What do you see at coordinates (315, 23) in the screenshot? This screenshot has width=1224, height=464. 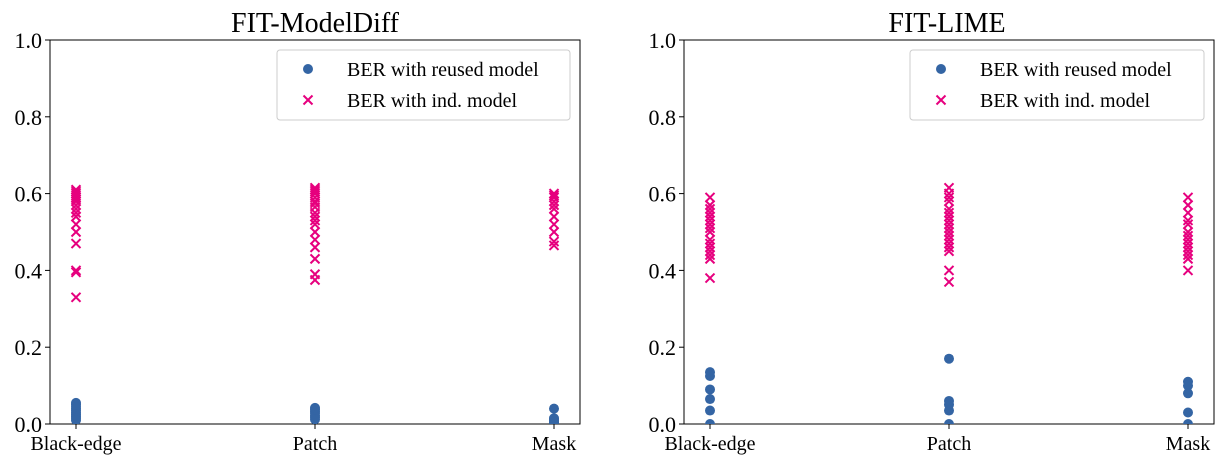 I see `chart-title: FIT-ModelDiff` at bounding box center [315, 23].